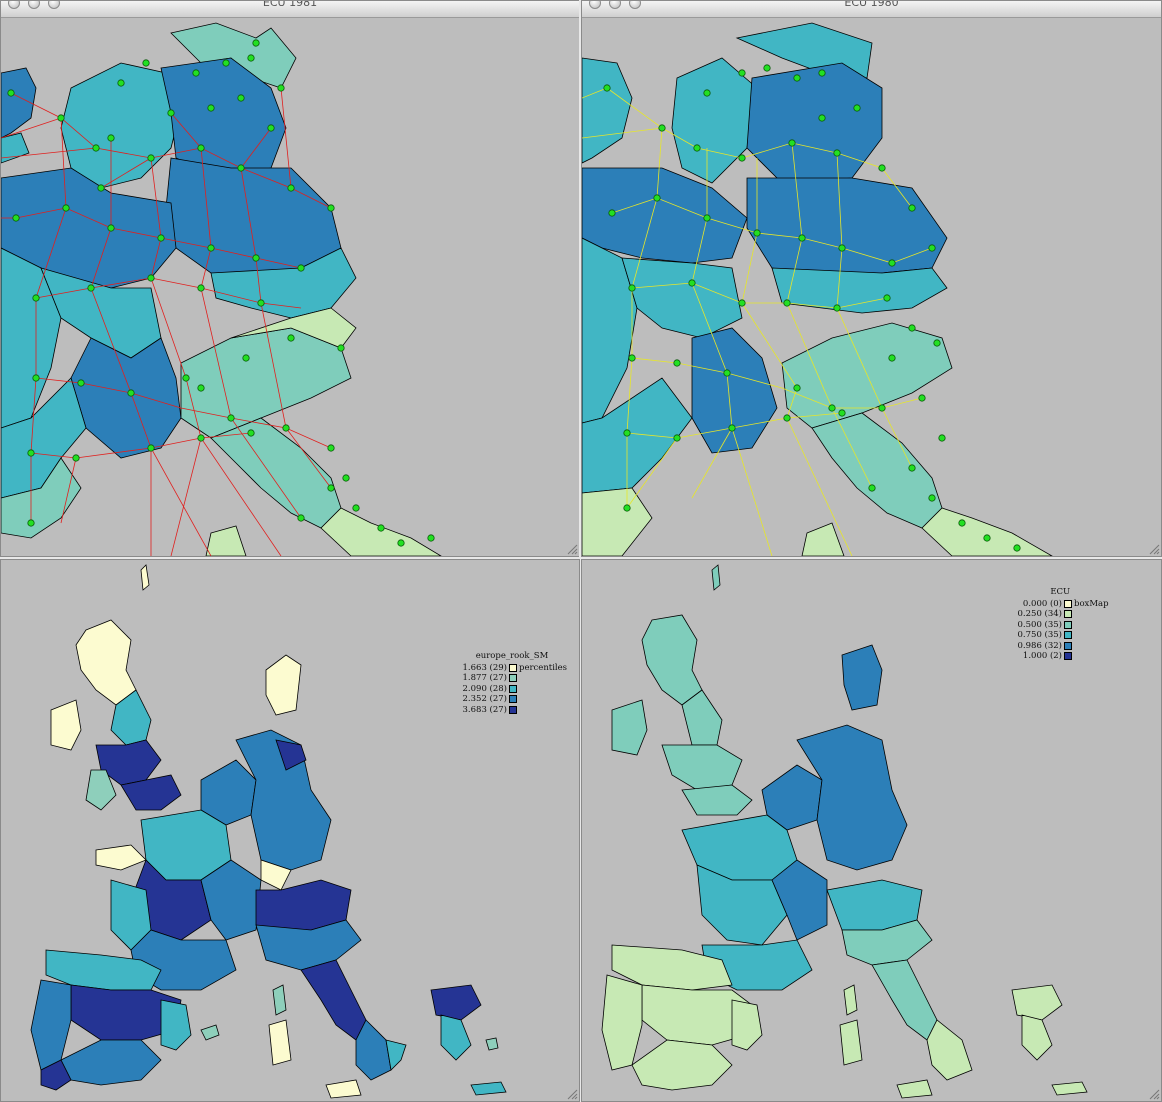 This screenshot has width=1162, height=1102. I want to click on legend-row: 3.683 (27), so click(512, 710).